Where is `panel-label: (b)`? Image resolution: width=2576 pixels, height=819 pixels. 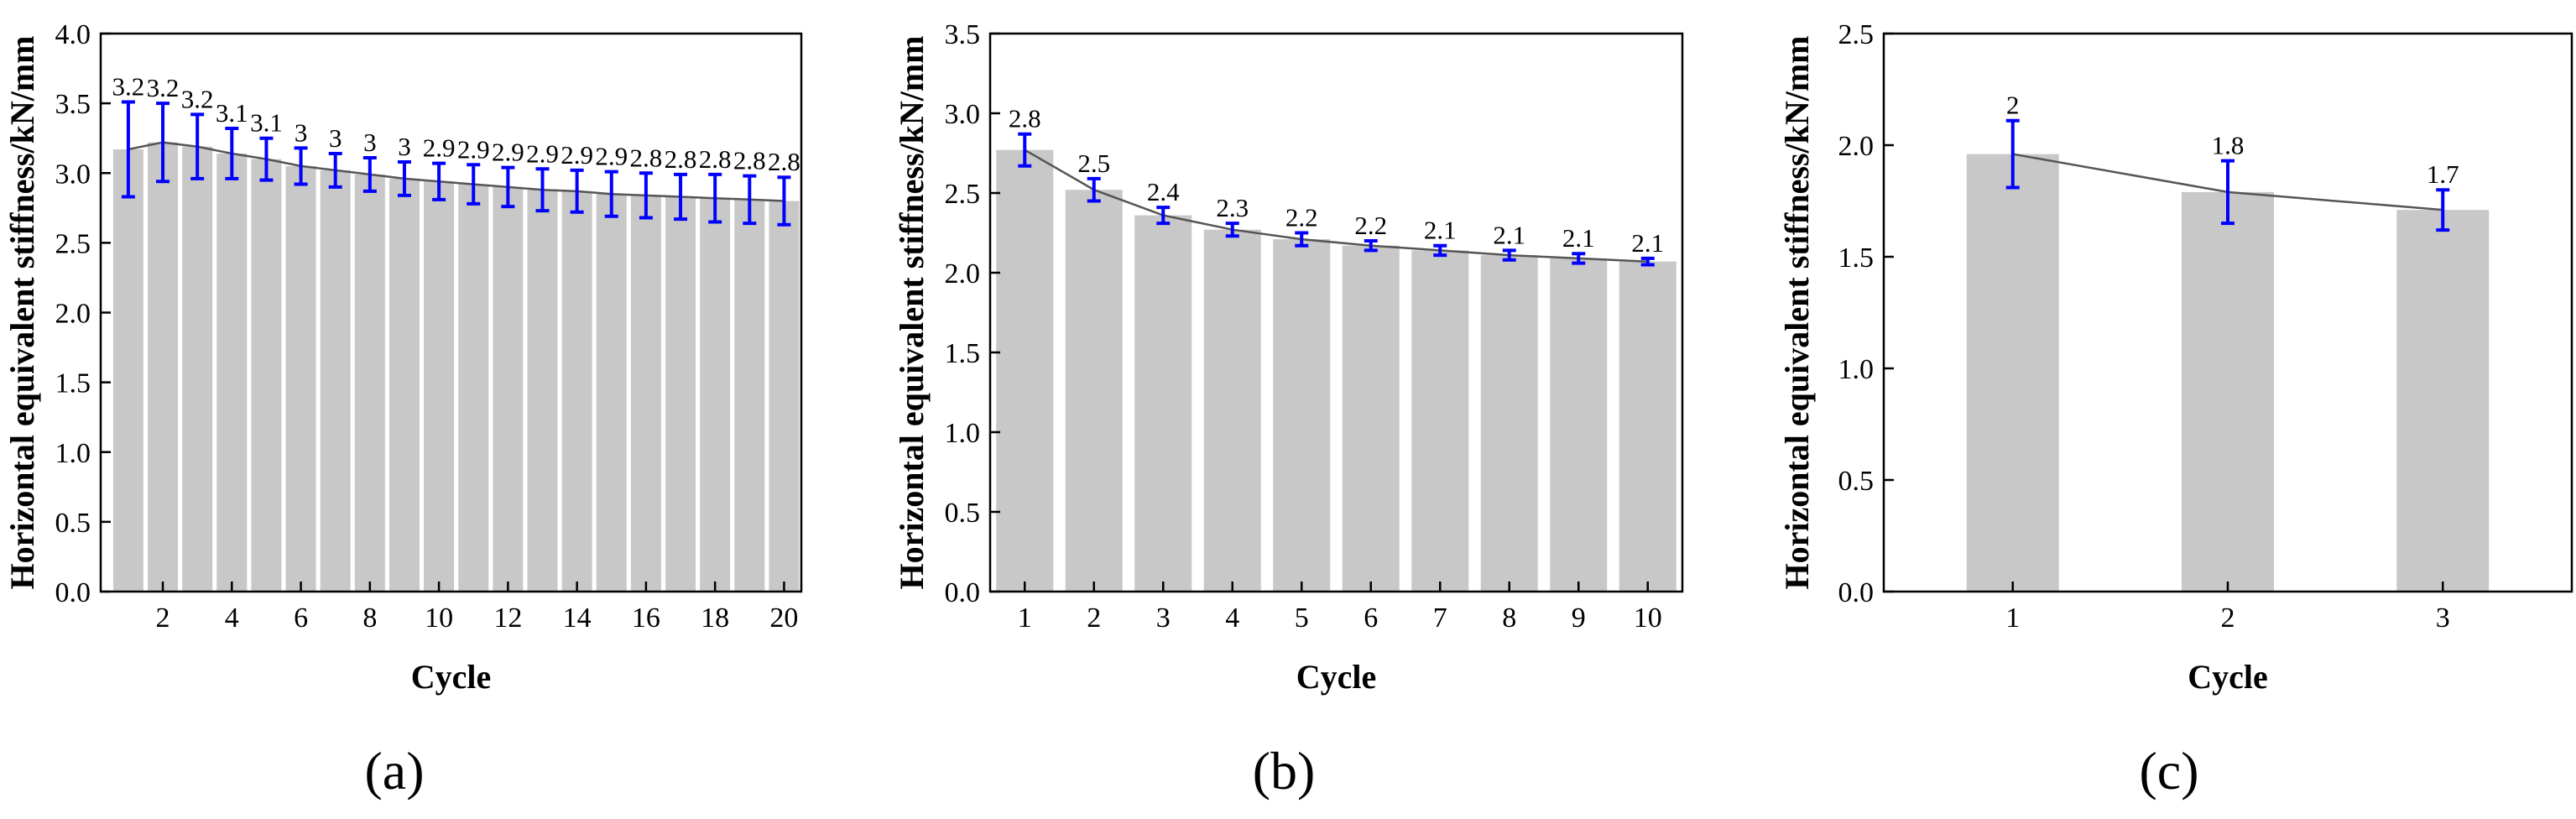
panel-label: (b) is located at coordinates (1284, 771).